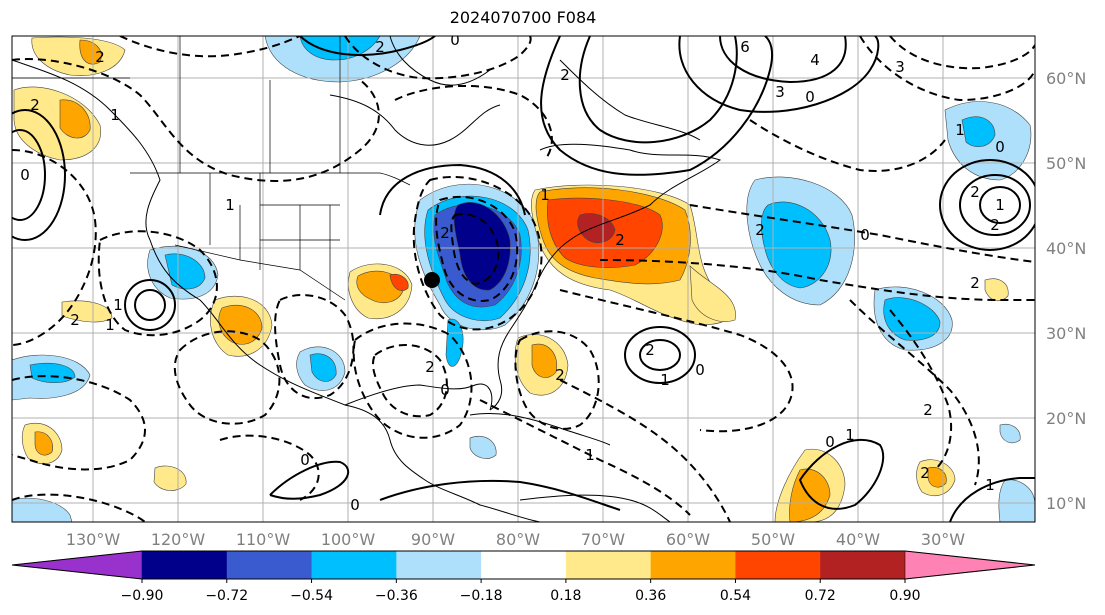 The width and height of the screenshot is (1105, 615). Describe the element at coordinates (1066, 163) in the screenshot. I see `latitude-label: 50°N` at that location.